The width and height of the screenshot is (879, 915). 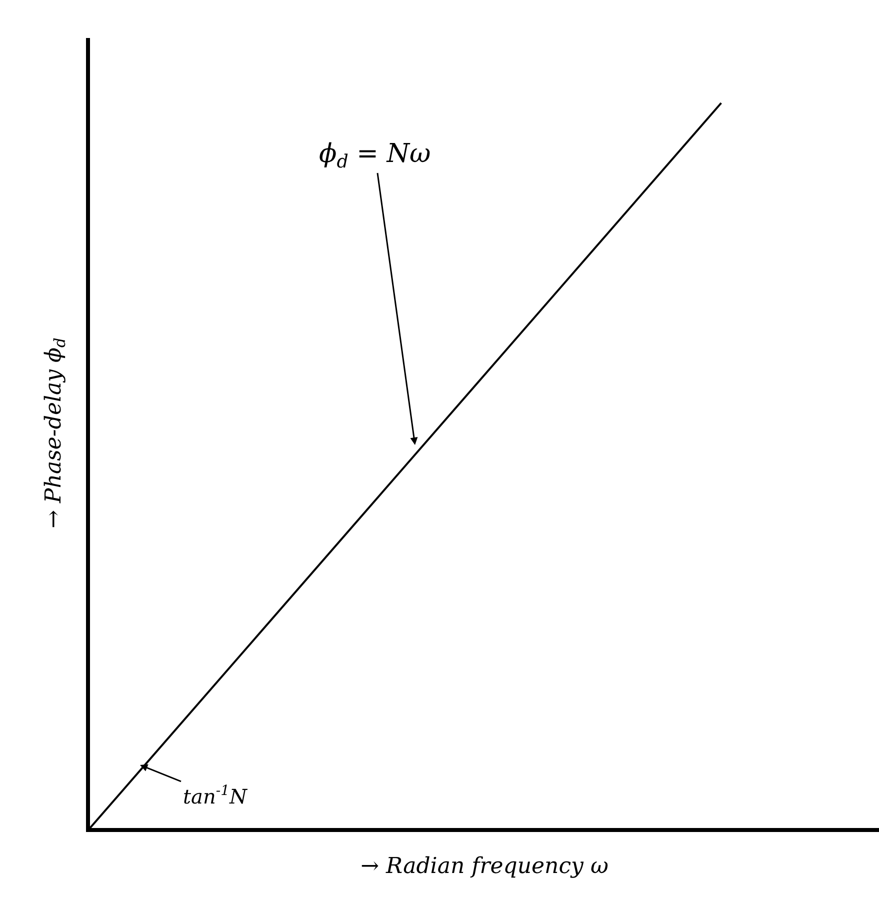 I want to click on x-axis-title: → Radian frequency ω, so click(x=484, y=866).